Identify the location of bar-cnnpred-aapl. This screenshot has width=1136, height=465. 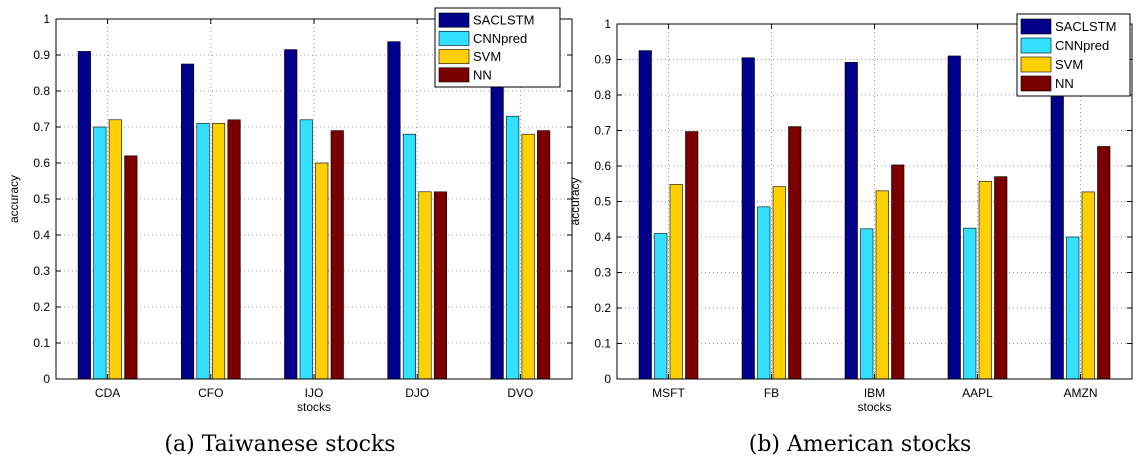
(970, 303).